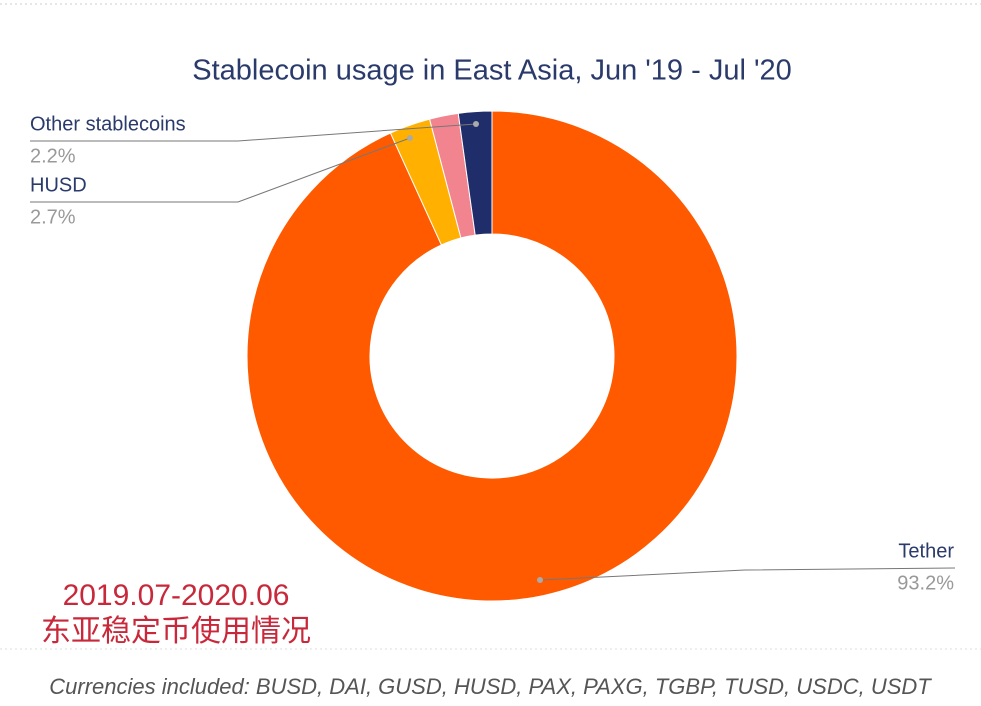 This screenshot has width=981, height=706. What do you see at coordinates (925, 583) in the screenshot?
I see `slice-value-label: 93.2%` at bounding box center [925, 583].